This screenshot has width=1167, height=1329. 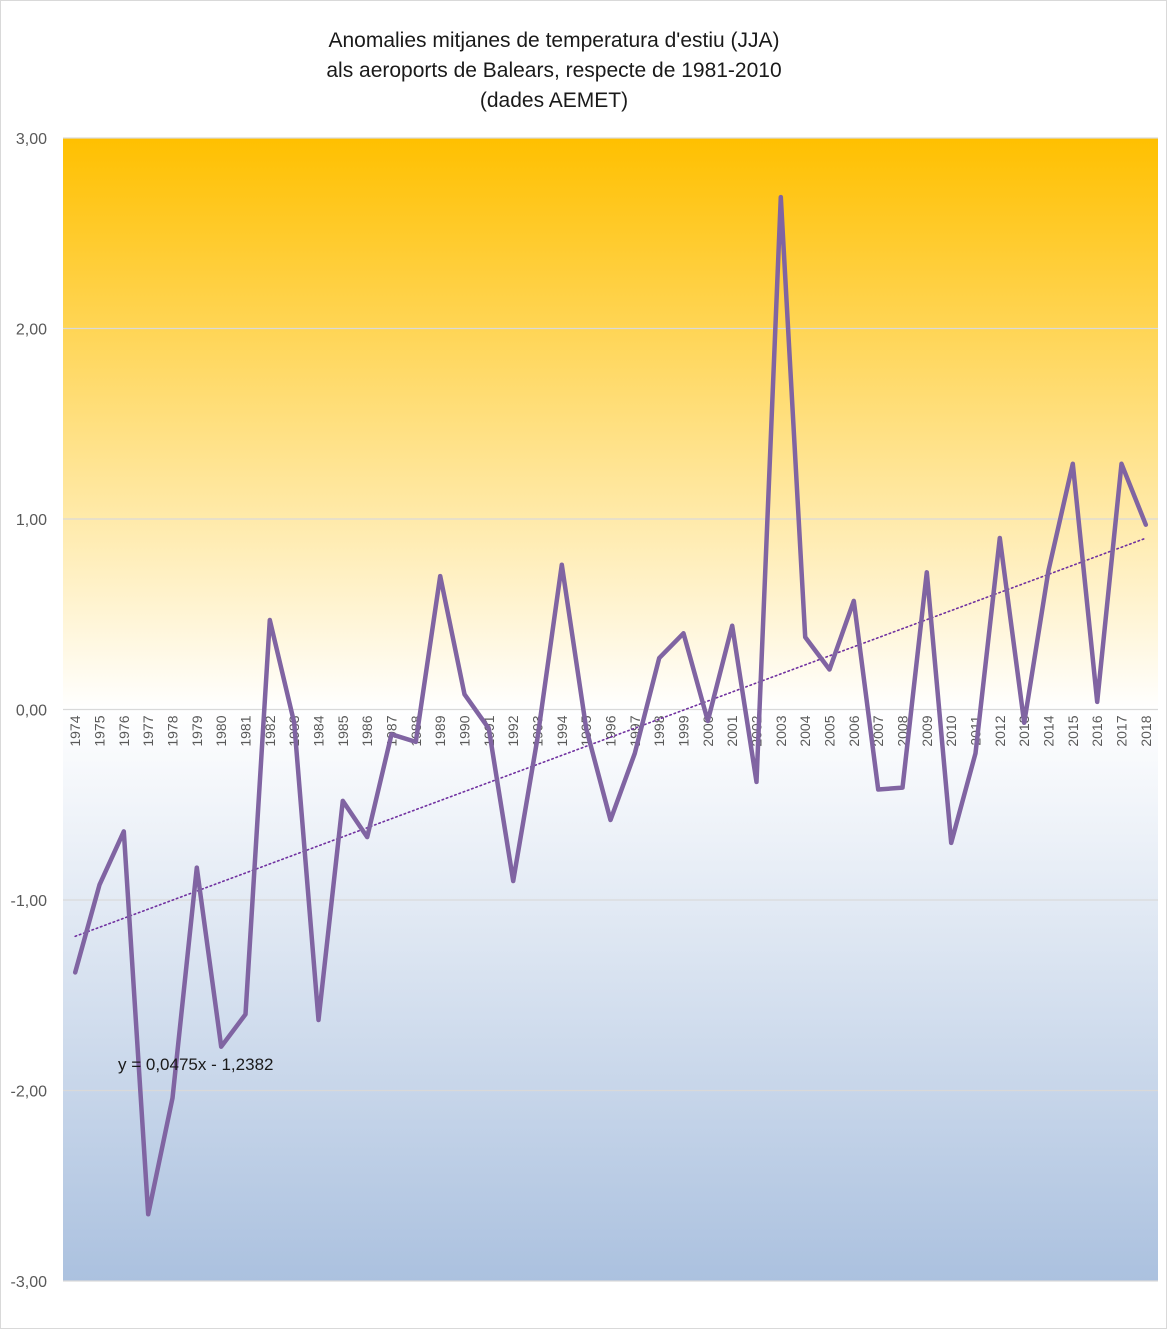 I want to click on x-tick-label: 2005, so click(x=830, y=730).